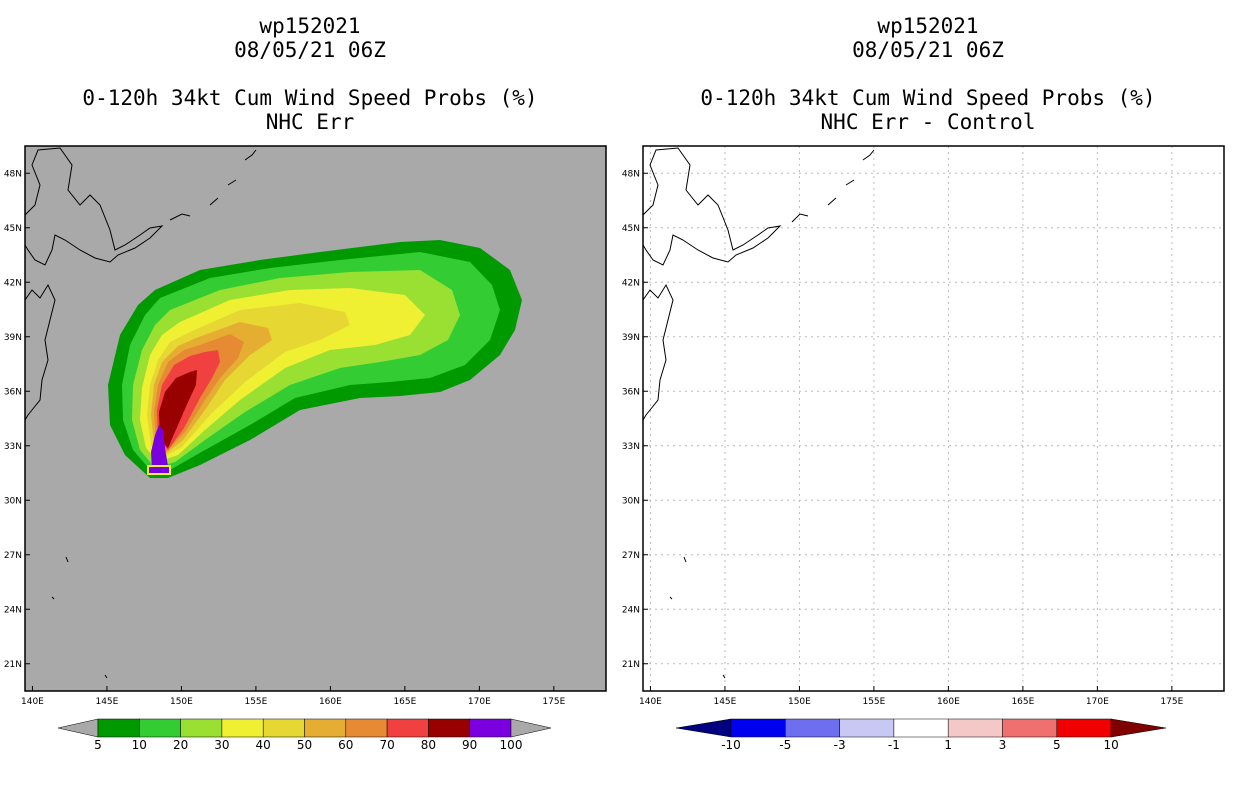  What do you see at coordinates (159, 470) in the screenshot?
I see `prob-core-outline` at bounding box center [159, 470].